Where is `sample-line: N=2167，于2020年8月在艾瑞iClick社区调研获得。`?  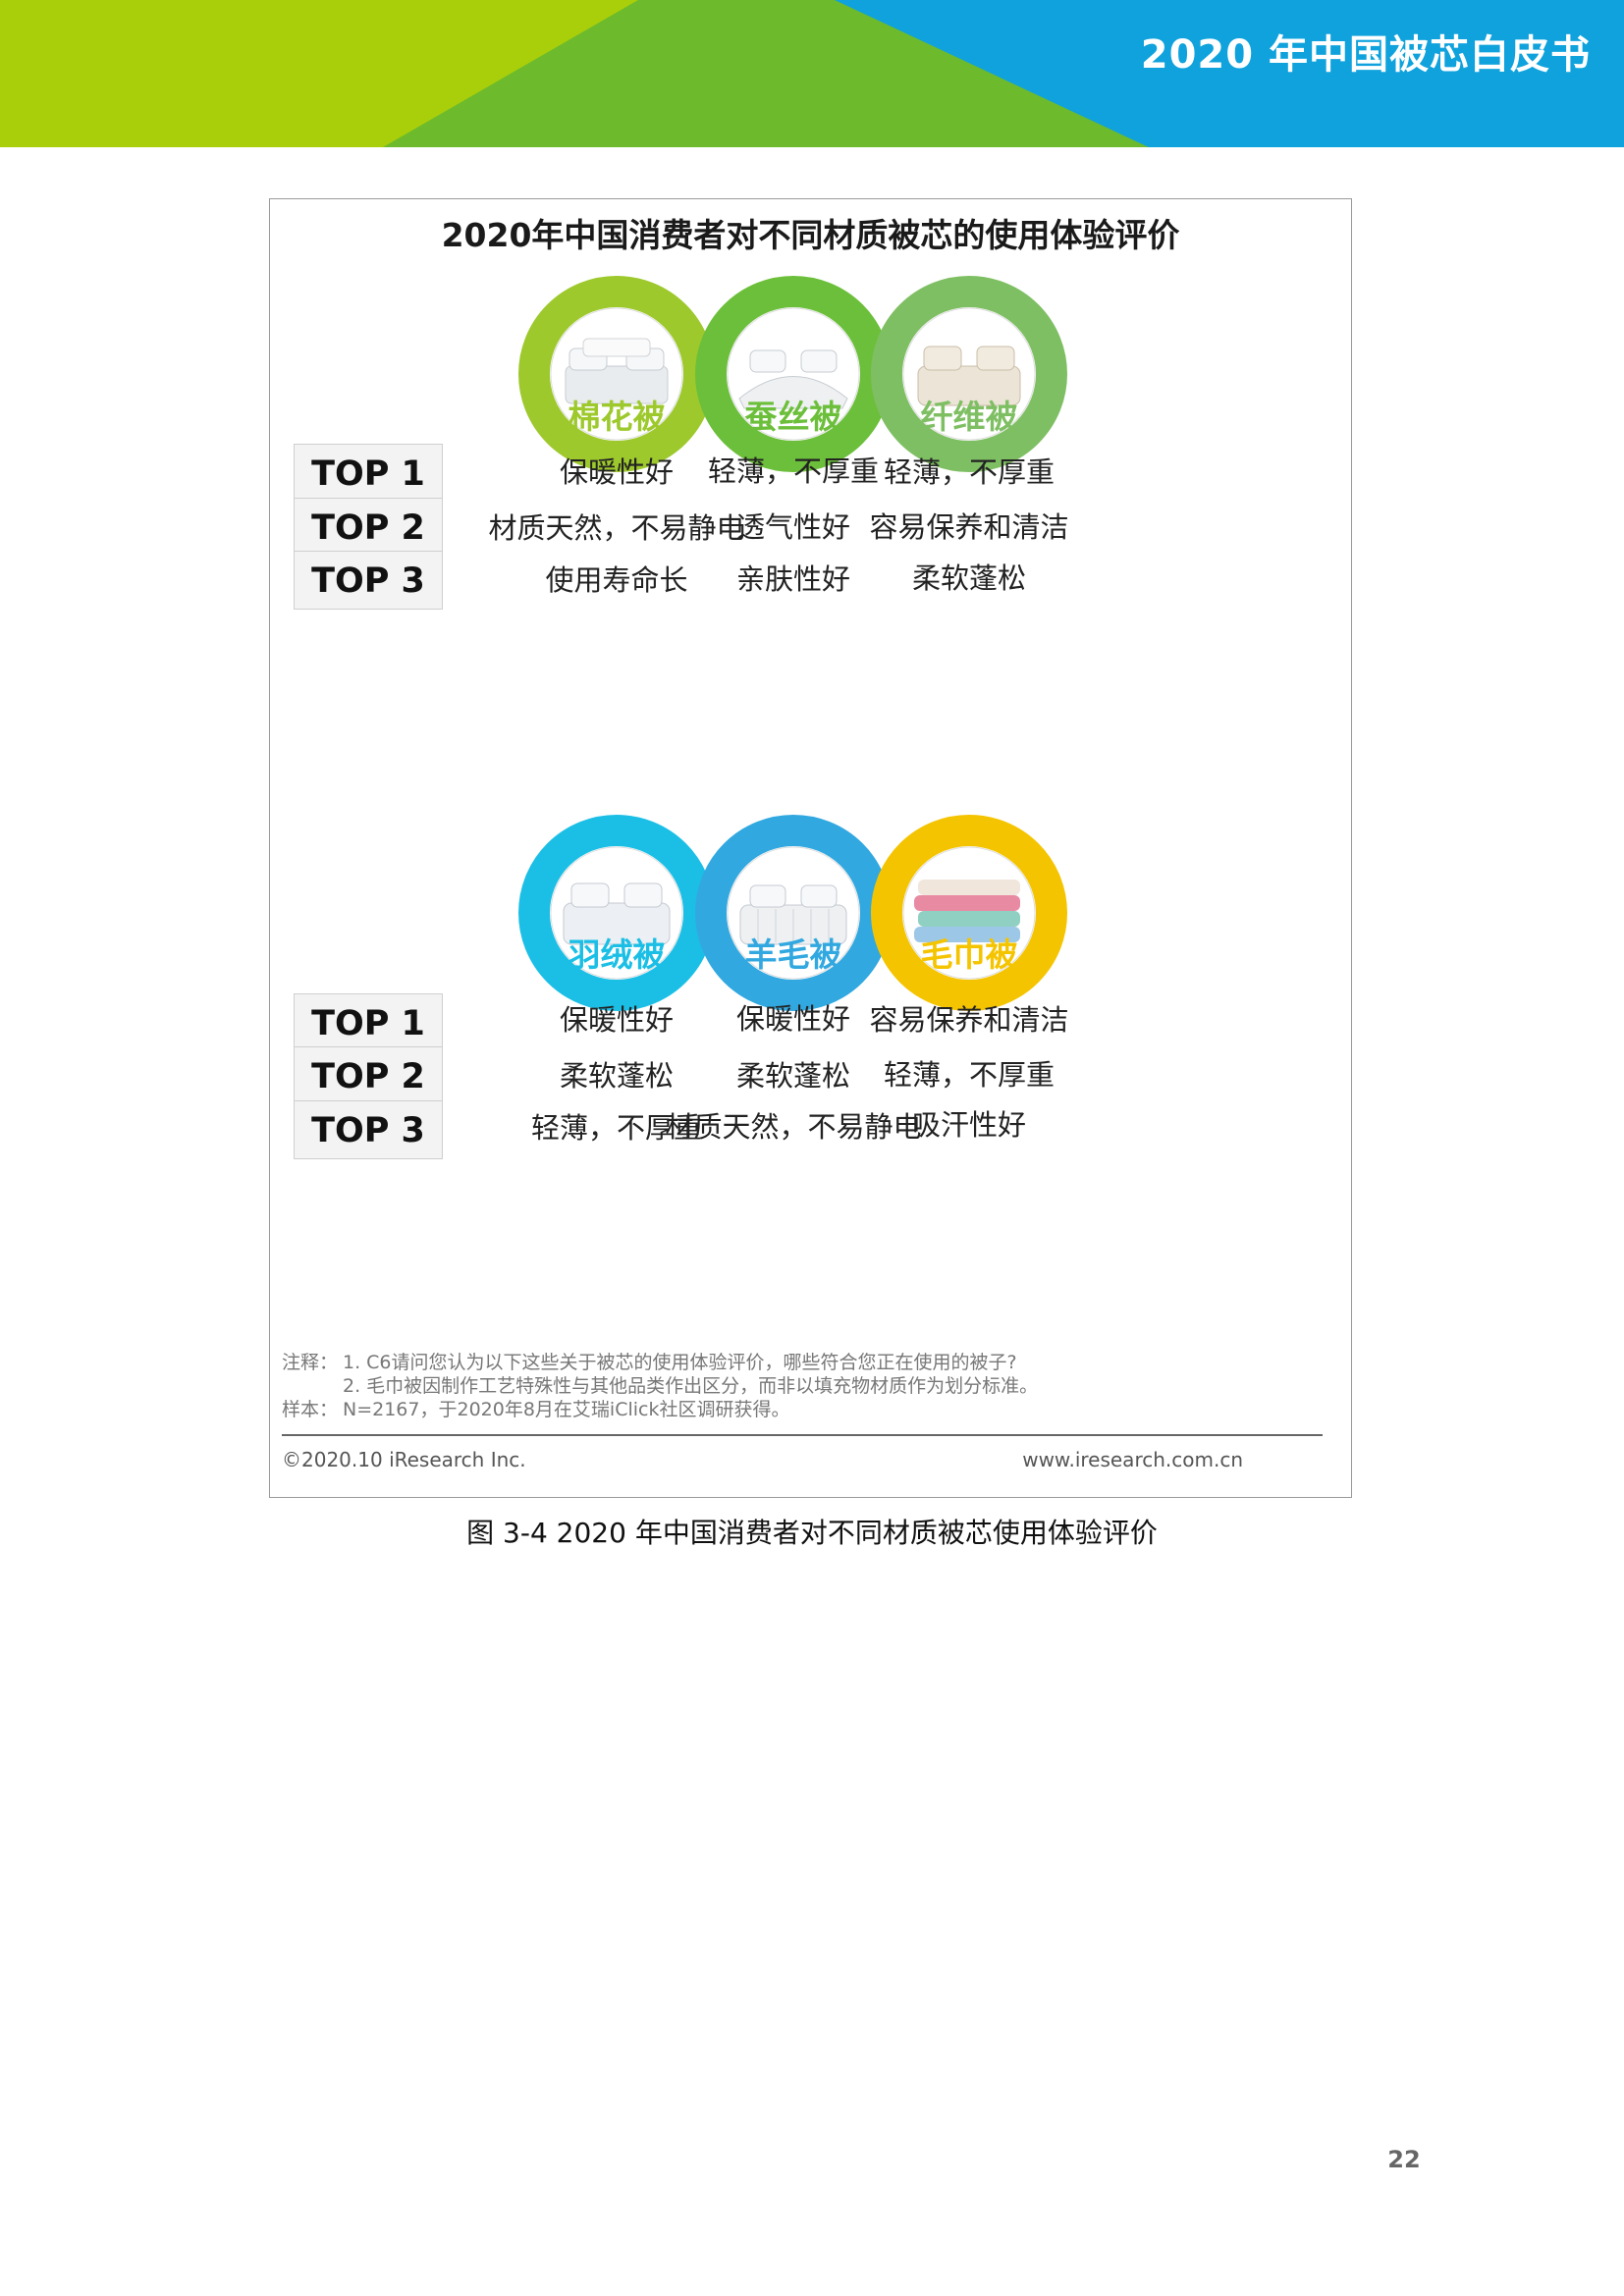
sample-line: N=2167，于2020年8月在艾瑞iClick社区调研获得。 is located at coordinates (566, 1409).